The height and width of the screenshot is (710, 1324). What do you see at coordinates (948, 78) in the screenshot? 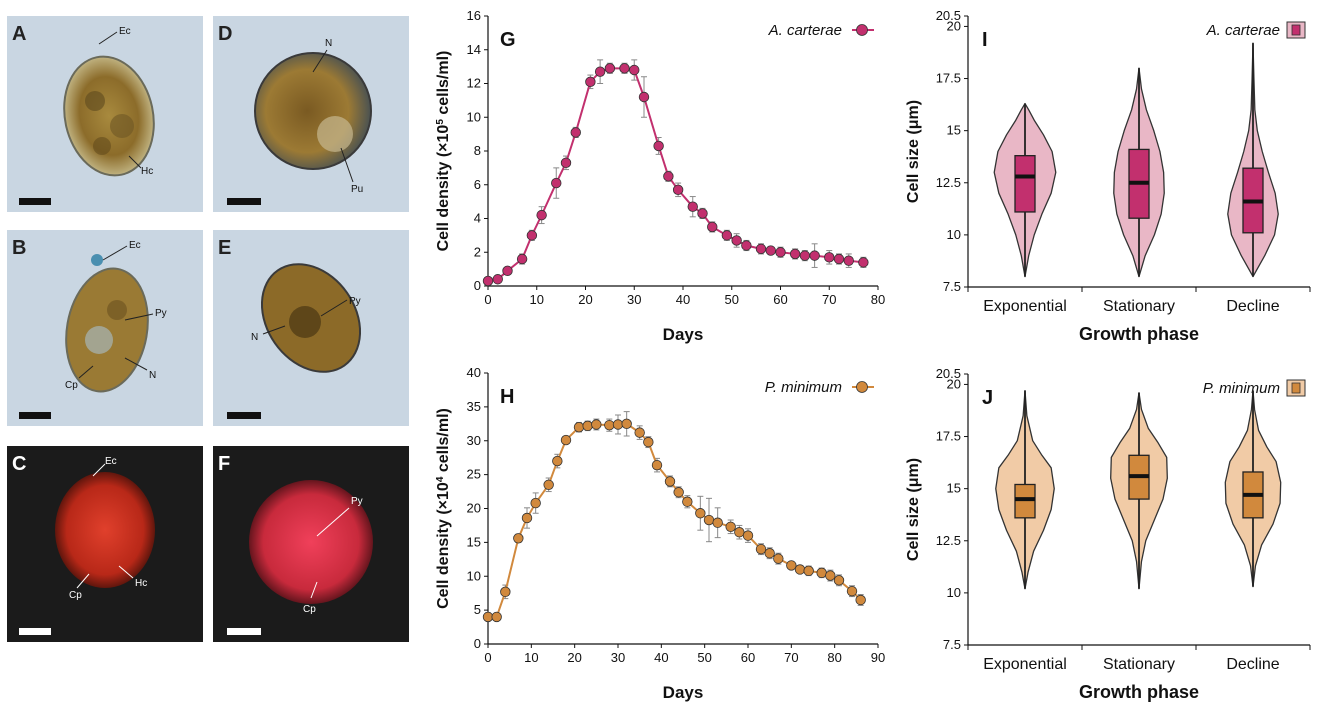
I see `y-tick-label: 17.5` at bounding box center [948, 78].